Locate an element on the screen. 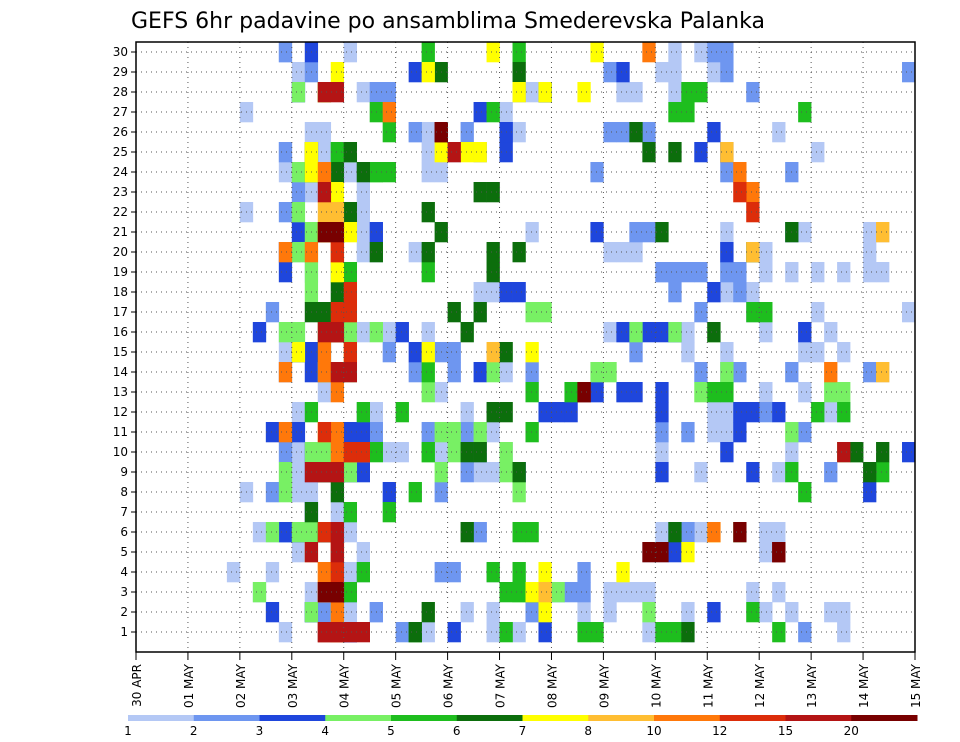 This screenshot has width=960, height=742. y-tick-label: 11 is located at coordinates (120, 432).